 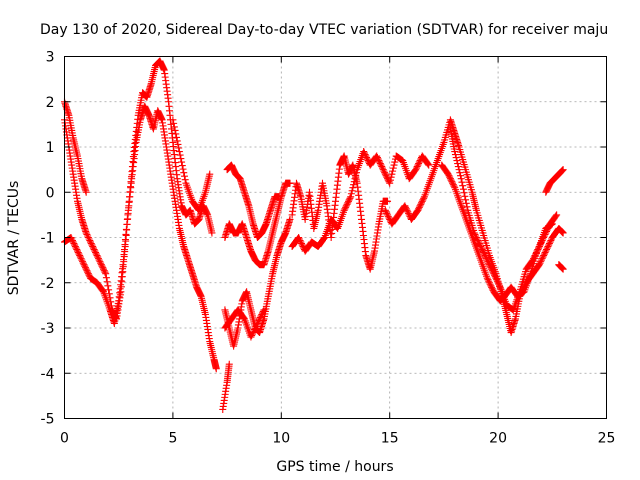 What do you see at coordinates (554, 181) in the screenshot?
I see `series-track-o` at bounding box center [554, 181].